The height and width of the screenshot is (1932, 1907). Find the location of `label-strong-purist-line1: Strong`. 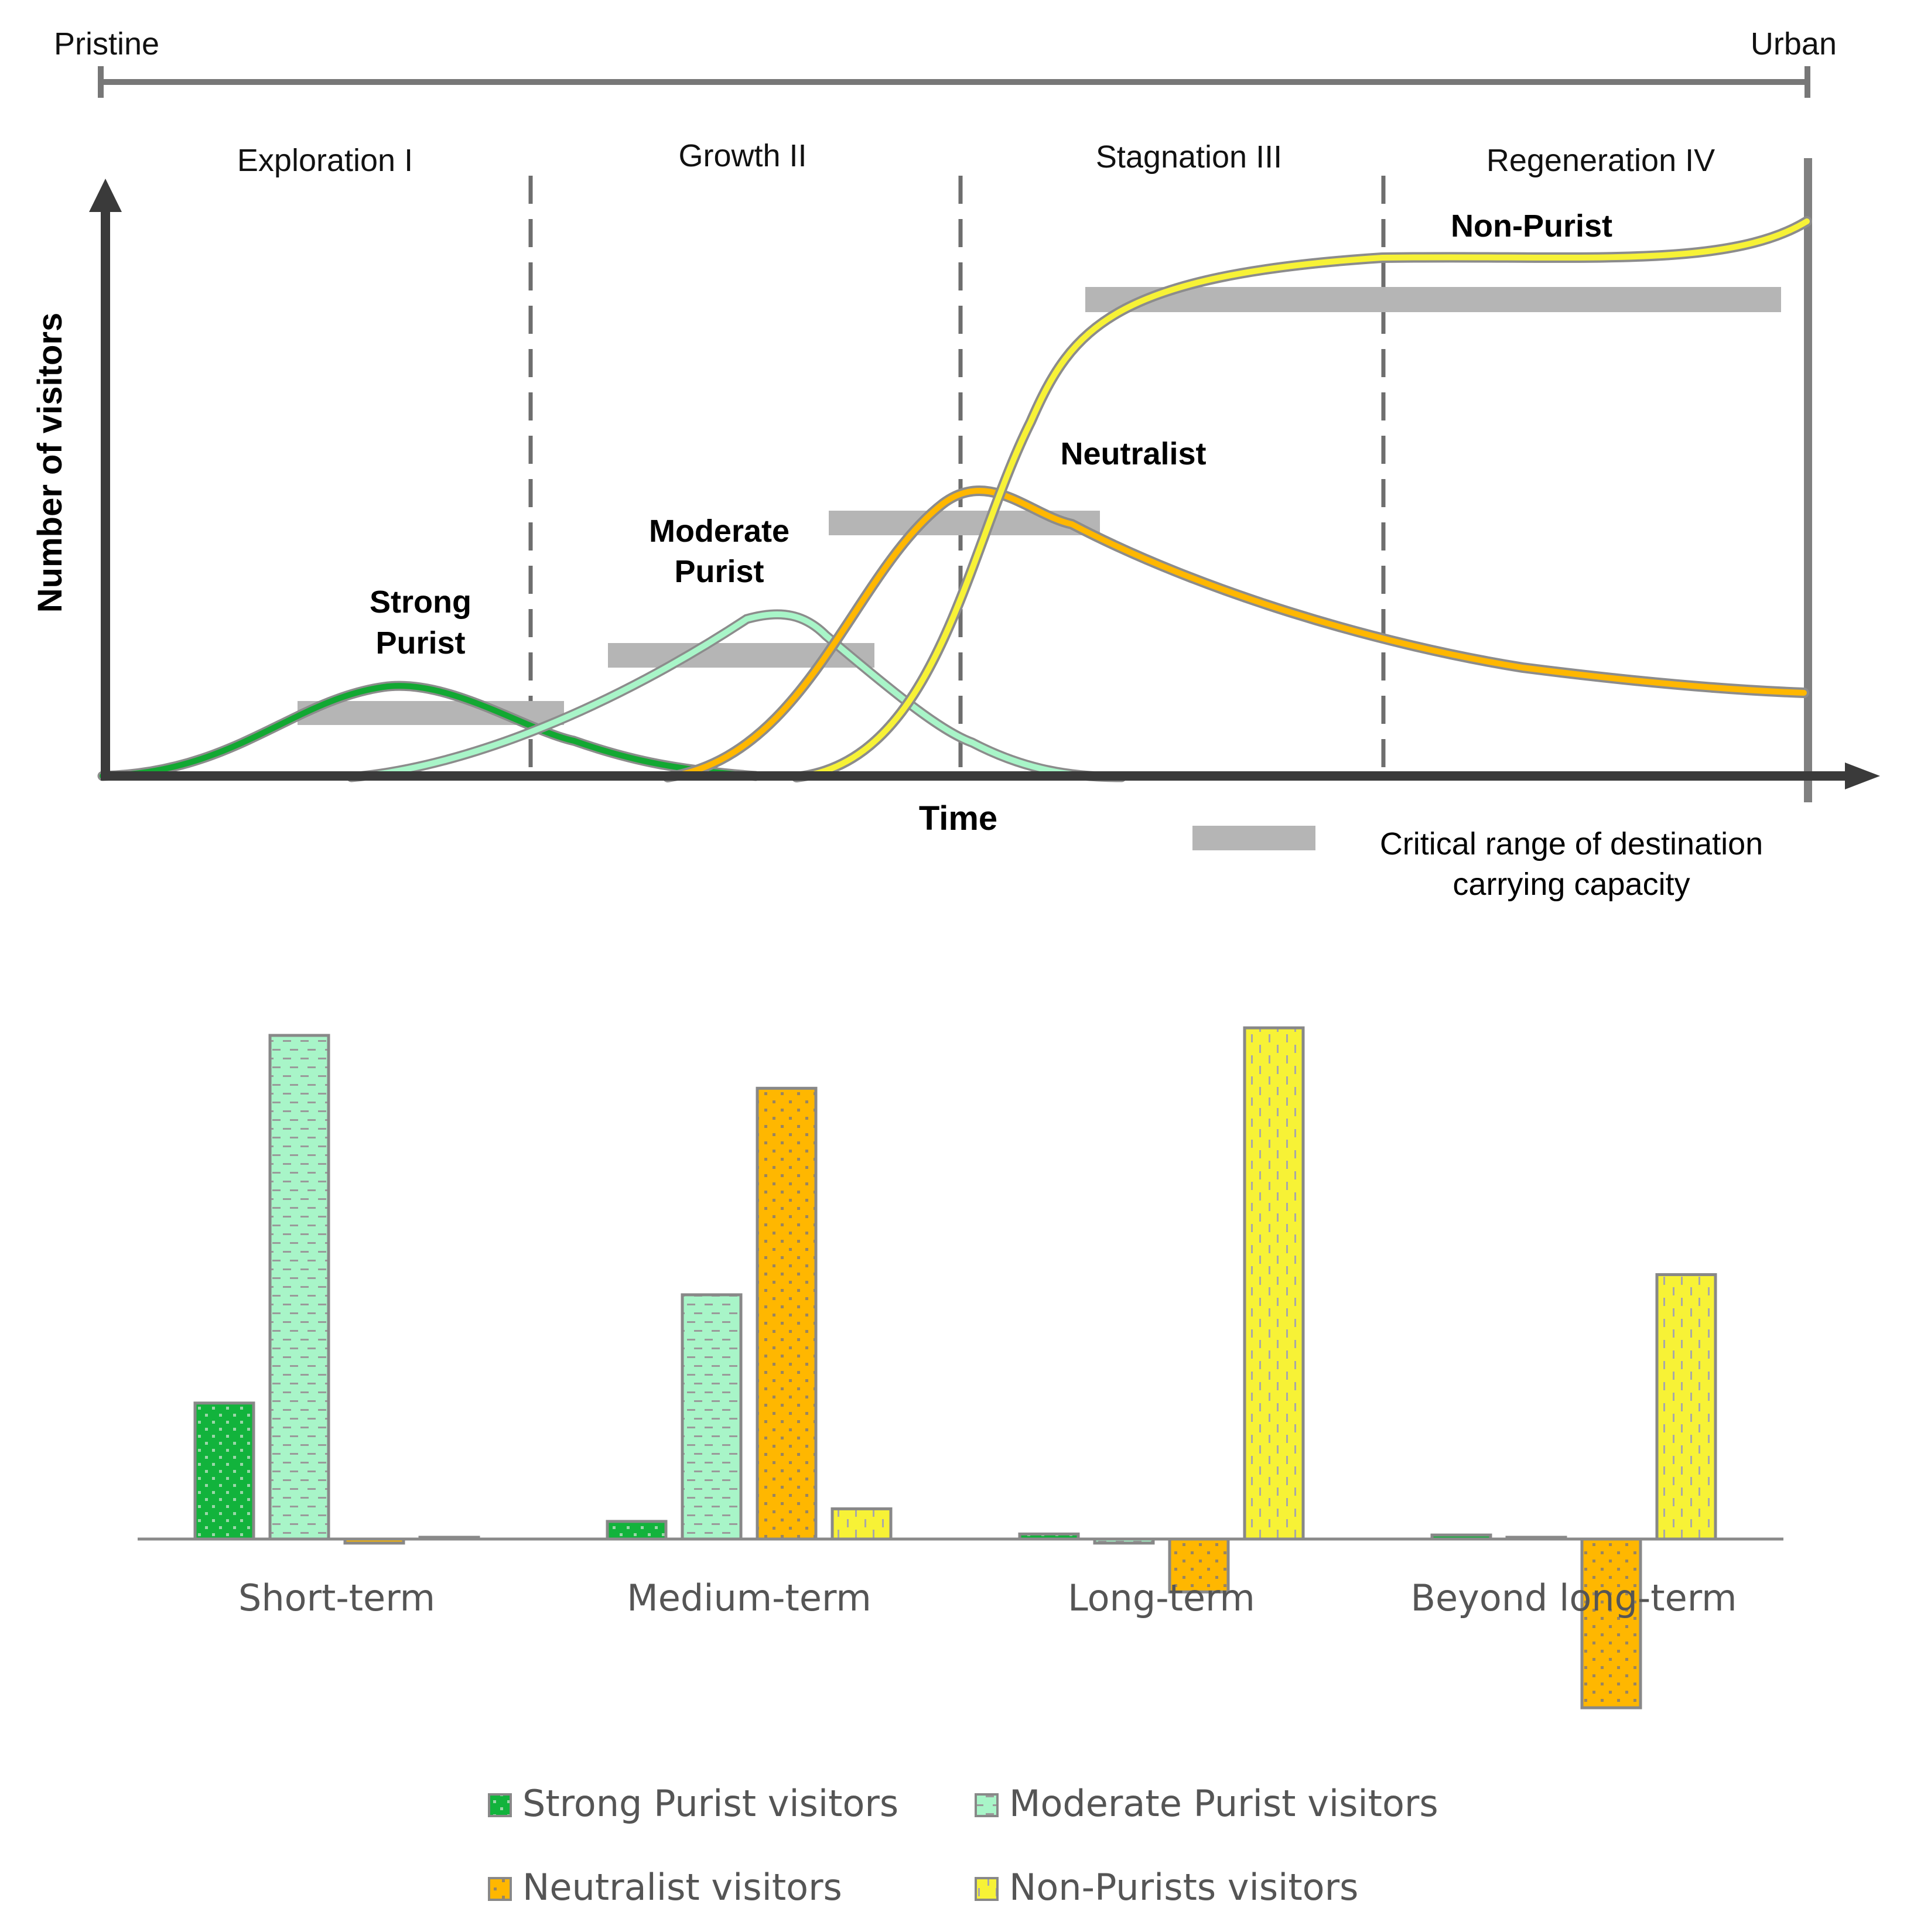

label-strong-purist-line1: Strong is located at coordinates (420, 602).